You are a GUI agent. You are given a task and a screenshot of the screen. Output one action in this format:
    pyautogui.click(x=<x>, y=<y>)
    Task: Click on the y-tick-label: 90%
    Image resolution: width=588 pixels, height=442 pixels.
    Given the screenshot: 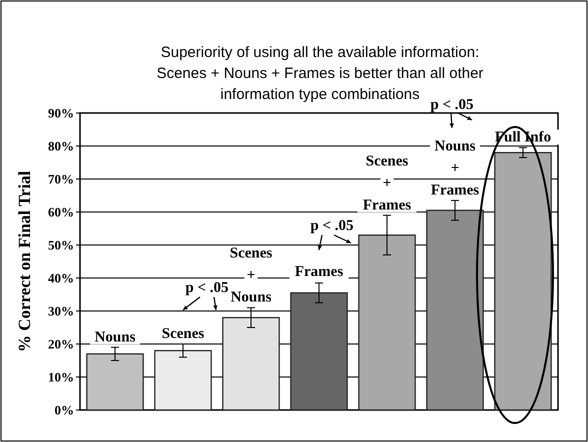 What is the action you would take?
    pyautogui.click(x=61, y=113)
    